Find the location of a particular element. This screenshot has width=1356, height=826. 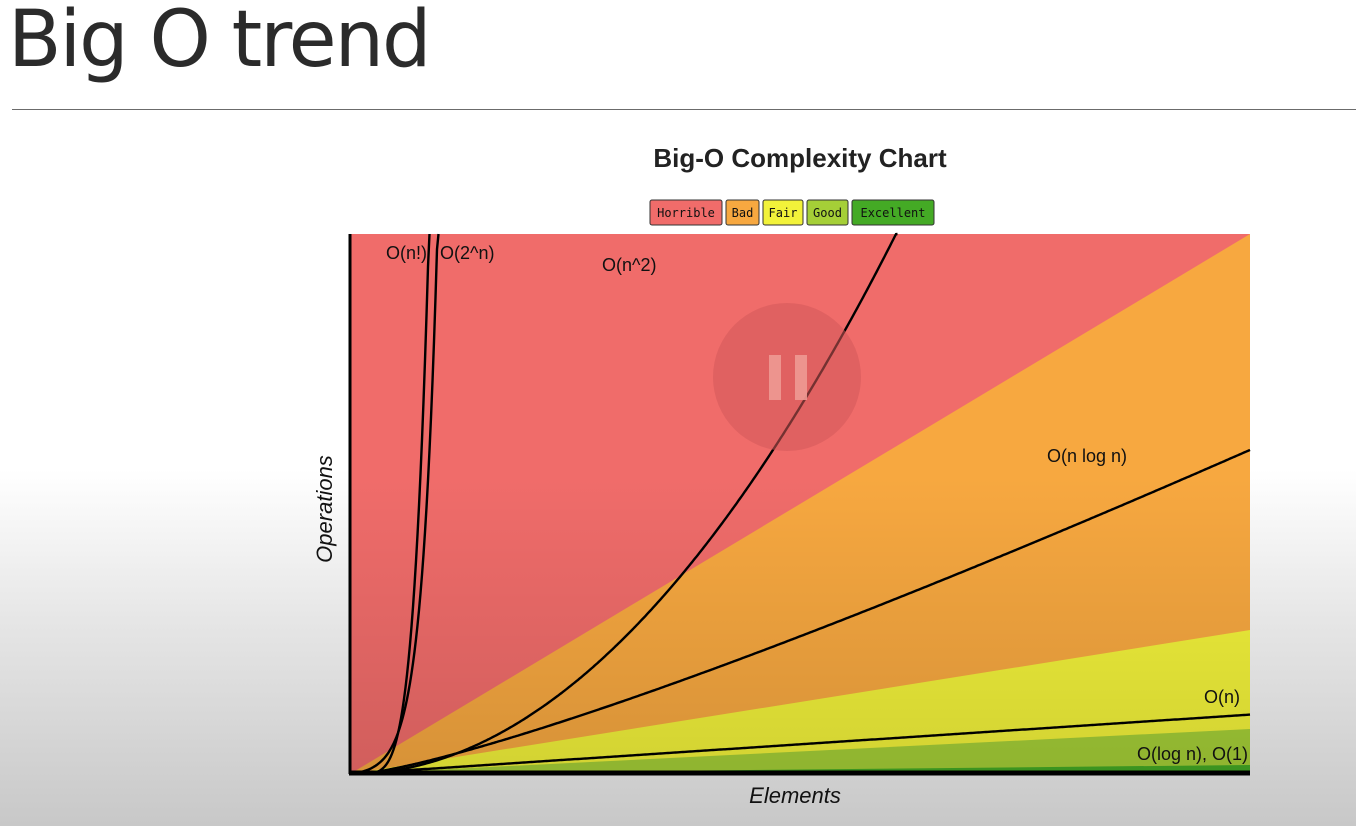

legend-swatch-fair is located at coordinates (783, 212).